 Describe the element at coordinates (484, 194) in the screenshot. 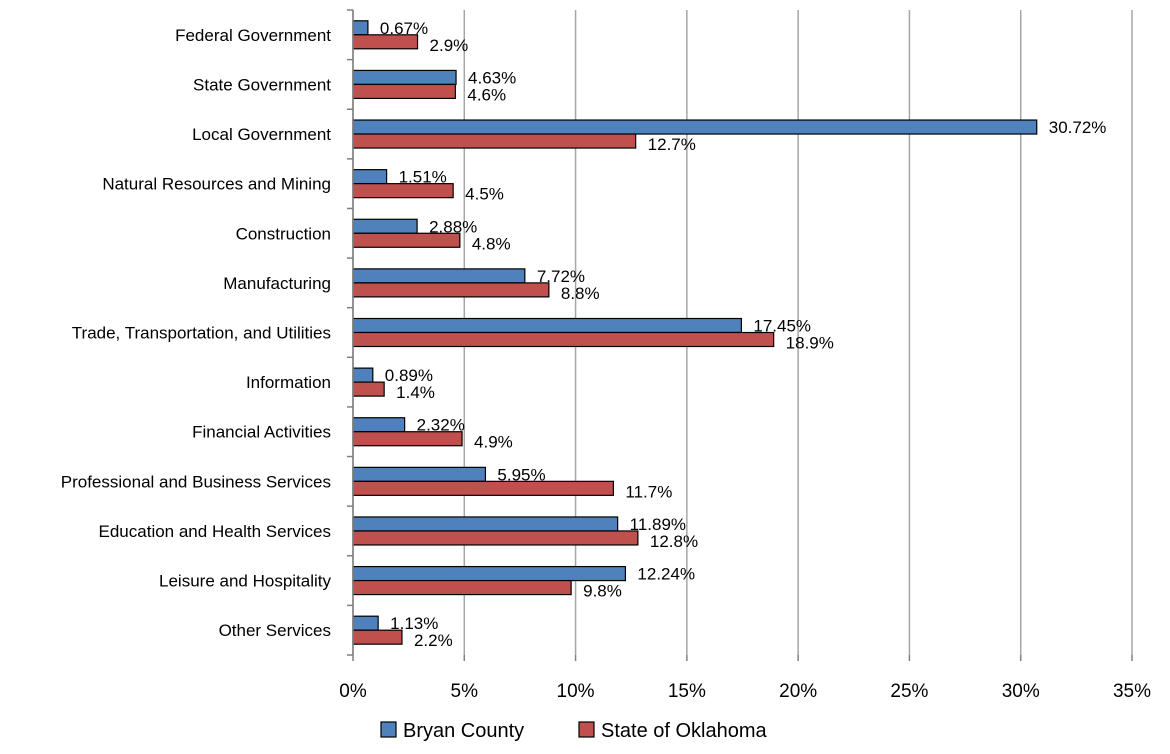

I see `data-label: 4.5%` at that location.